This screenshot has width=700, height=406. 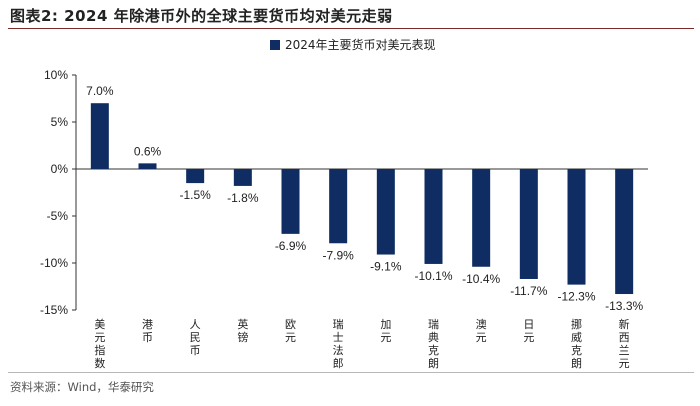 I want to click on y-tick-label: 0%, so click(x=60, y=169).